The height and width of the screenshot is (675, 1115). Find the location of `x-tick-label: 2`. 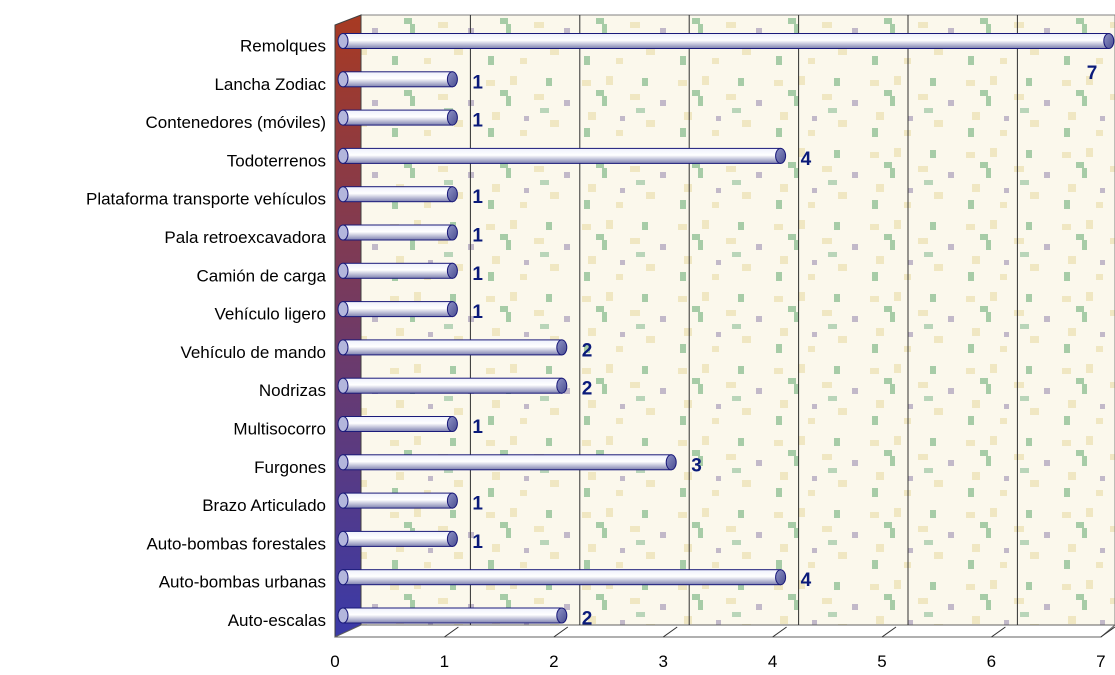

x-tick-label: 2 is located at coordinates (553, 661).